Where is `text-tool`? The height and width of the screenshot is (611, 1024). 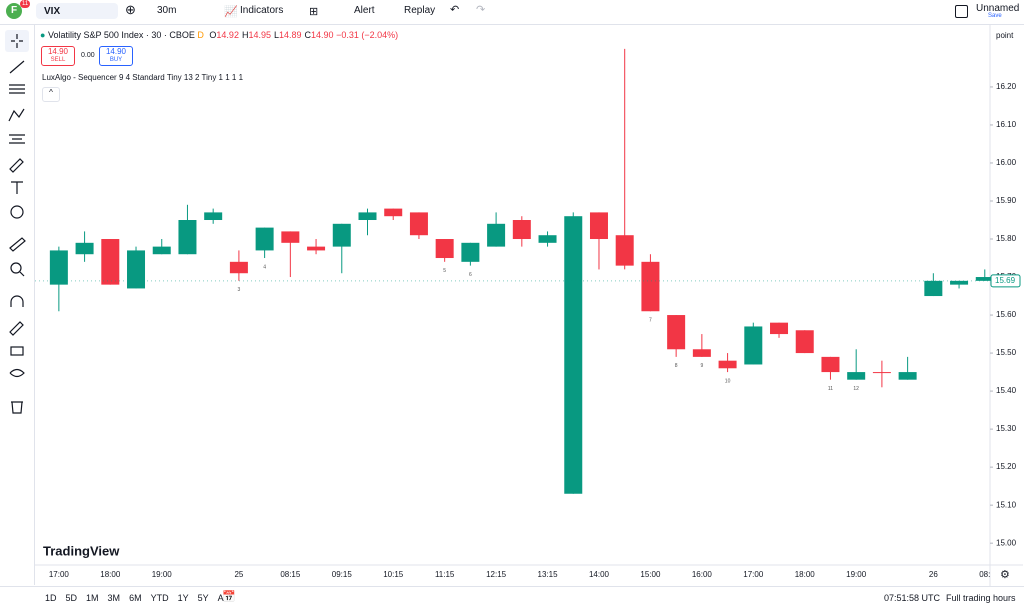
text-tool is located at coordinates (17, 187).